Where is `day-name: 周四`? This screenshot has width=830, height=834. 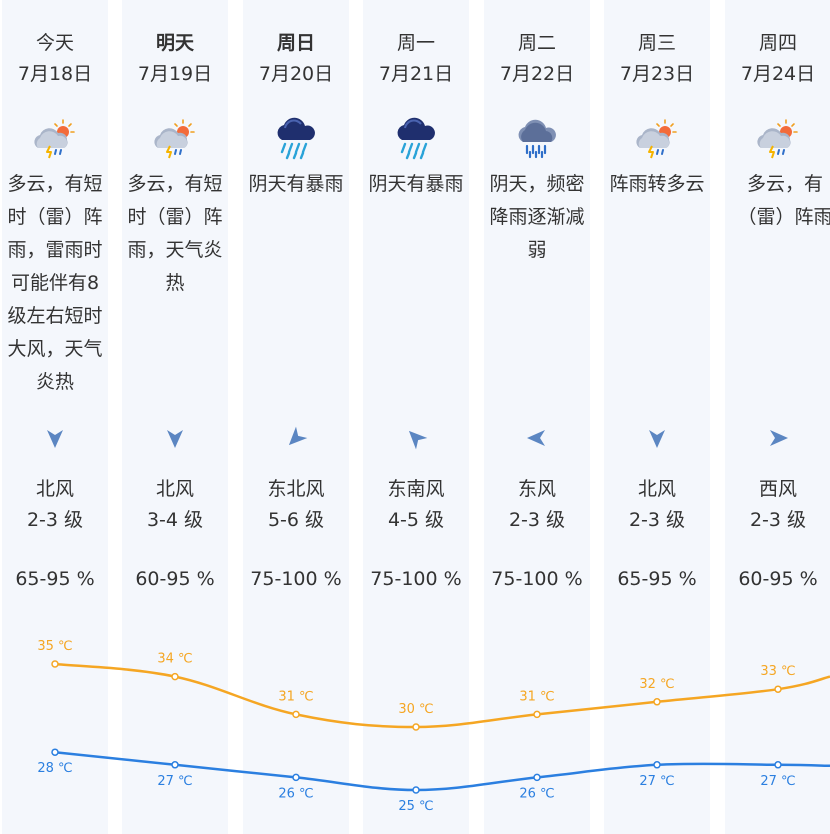
day-name: 周四 is located at coordinates (777, 43).